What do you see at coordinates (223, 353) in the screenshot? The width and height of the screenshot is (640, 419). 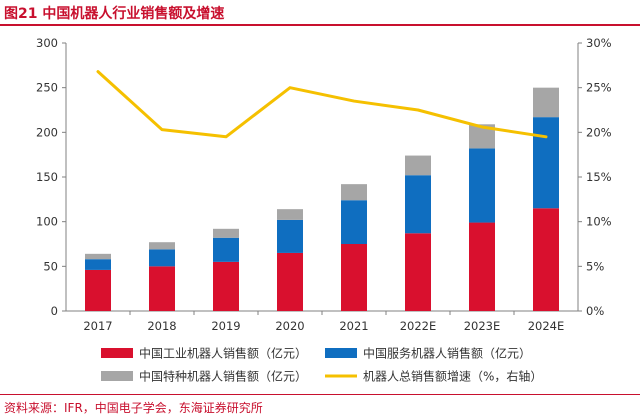 I see `legend-label: 中国工业机器人销售额（亿元）` at bounding box center [223, 353].